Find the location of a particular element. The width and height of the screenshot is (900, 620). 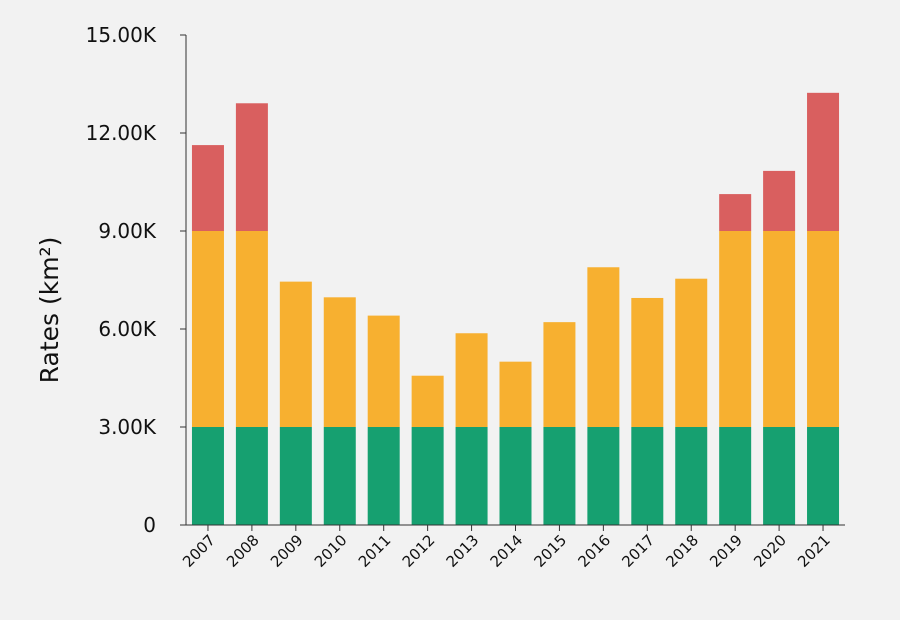

x-tick-label: 2011 is located at coordinates (375, 551).